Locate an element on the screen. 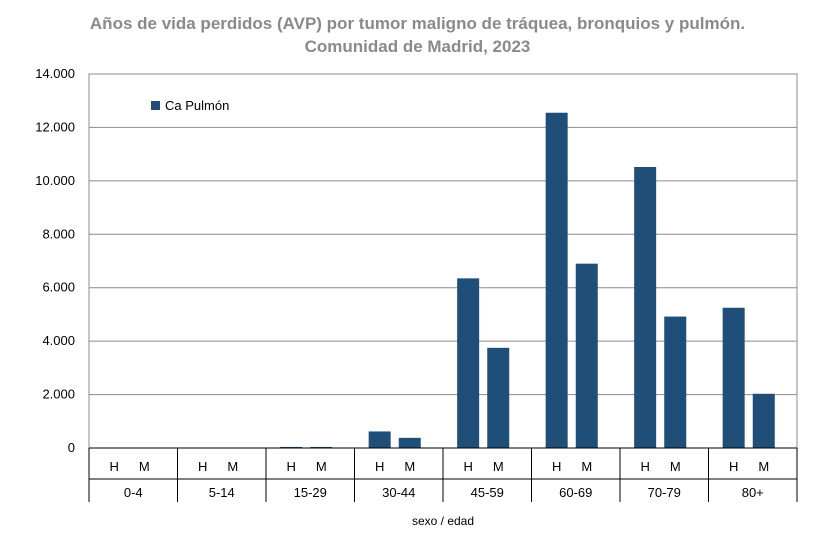 The image size is (835, 559). y-tick-label: 12.000 is located at coordinates (55, 126).